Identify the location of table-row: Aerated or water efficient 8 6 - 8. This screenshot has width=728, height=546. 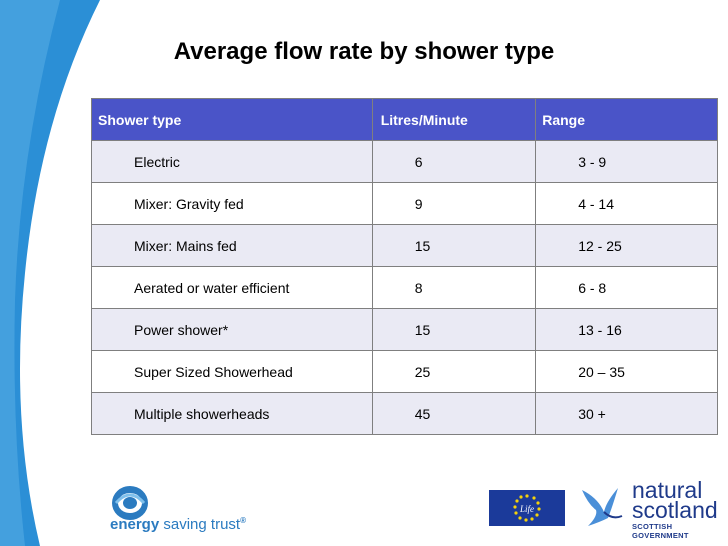
(404, 287).